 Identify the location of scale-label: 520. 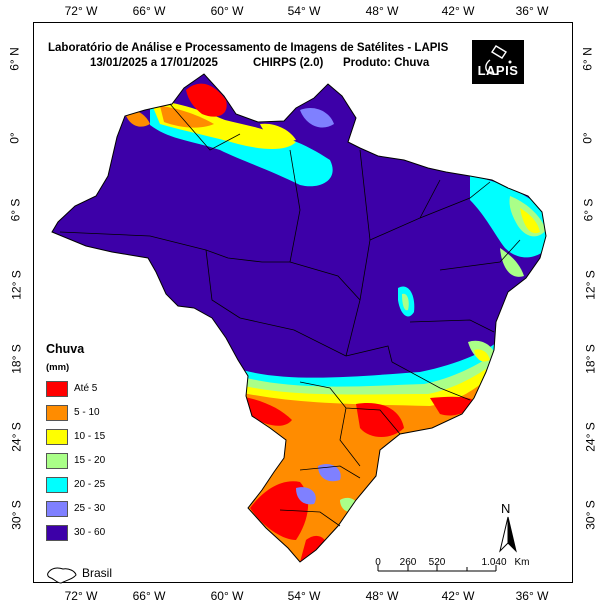
(437, 562).